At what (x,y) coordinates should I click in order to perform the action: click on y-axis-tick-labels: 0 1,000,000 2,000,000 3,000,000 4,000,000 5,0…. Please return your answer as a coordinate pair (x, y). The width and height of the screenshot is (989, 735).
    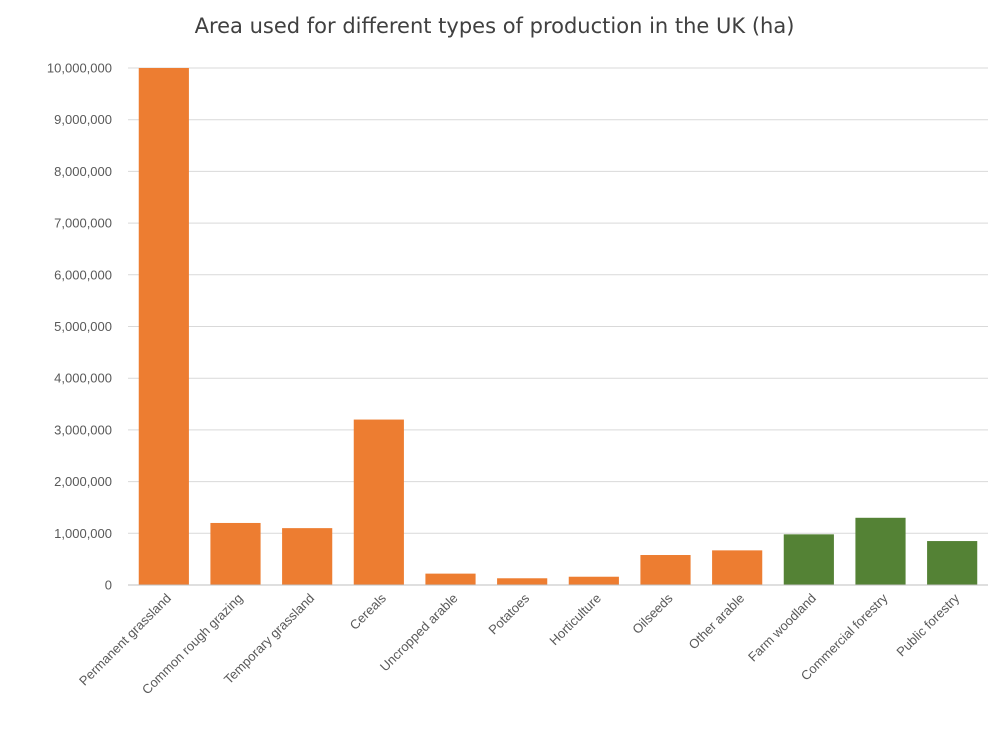
    Looking at the image, I should click on (79, 327).